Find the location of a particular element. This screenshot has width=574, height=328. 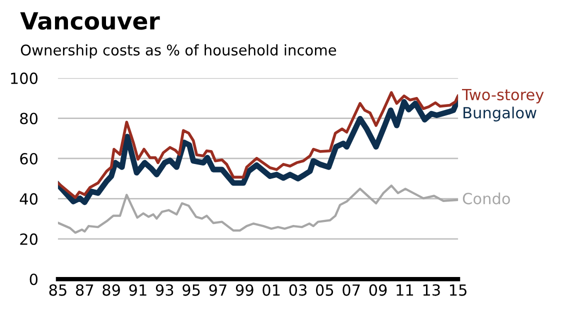

x-tick-label: 95 is located at coordinates (191, 290).